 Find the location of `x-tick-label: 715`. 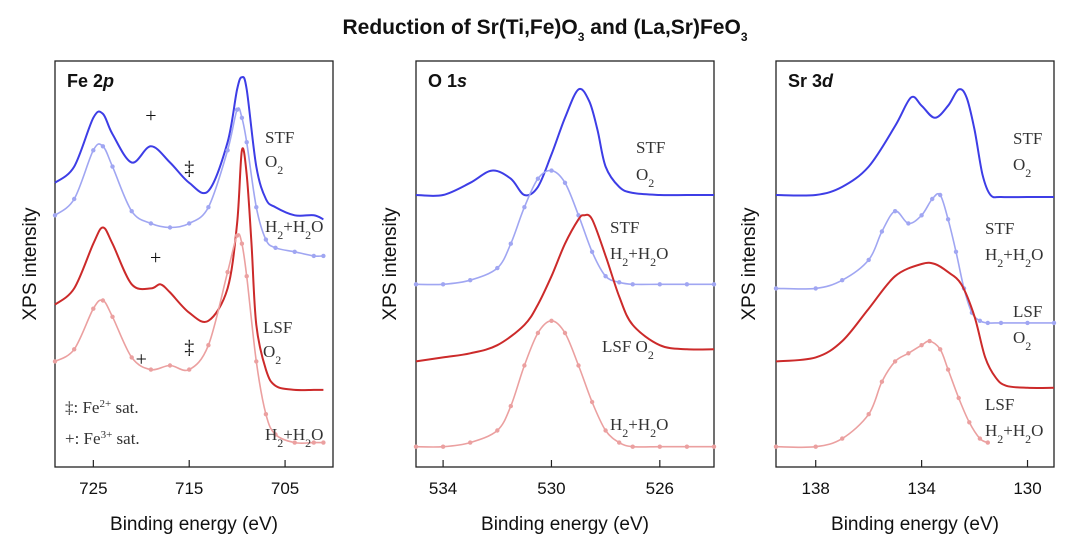

x-tick-label: 715 is located at coordinates (189, 488).